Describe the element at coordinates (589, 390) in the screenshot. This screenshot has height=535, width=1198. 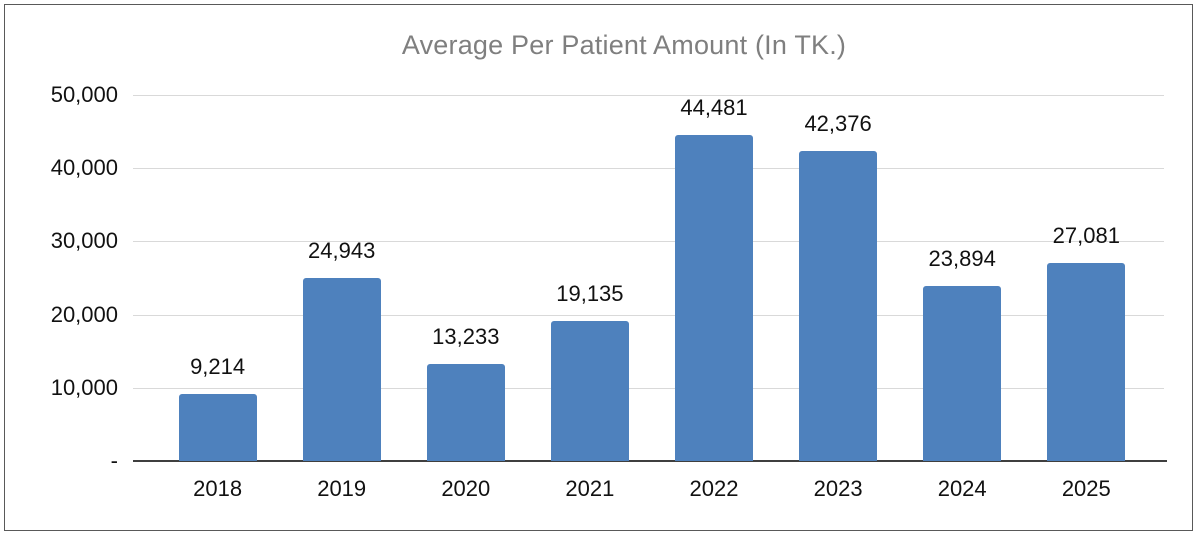
I see `bar-2021` at that location.